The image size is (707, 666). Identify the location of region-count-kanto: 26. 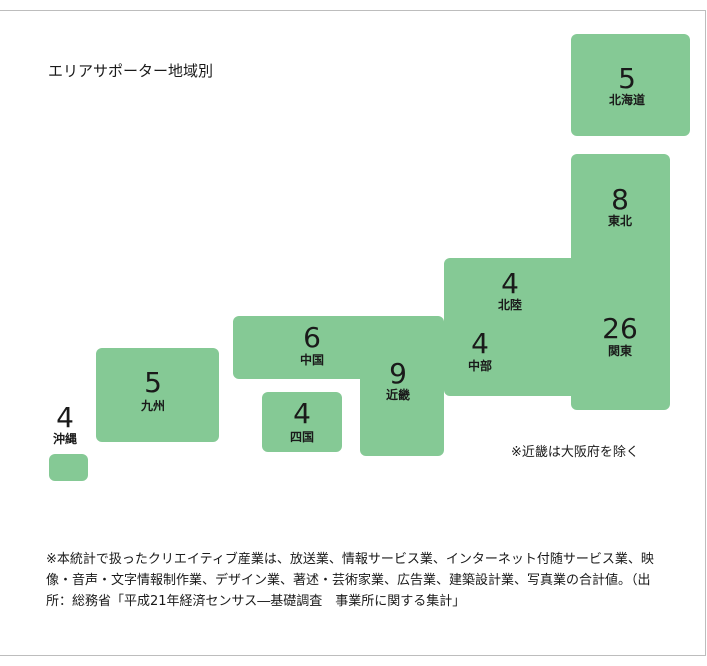
(620, 328).